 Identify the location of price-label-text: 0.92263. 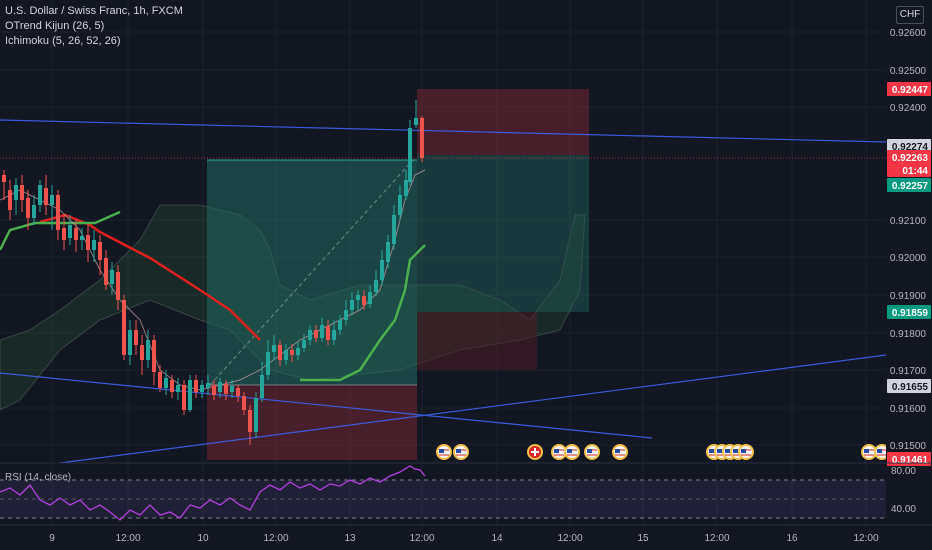
(910, 158).